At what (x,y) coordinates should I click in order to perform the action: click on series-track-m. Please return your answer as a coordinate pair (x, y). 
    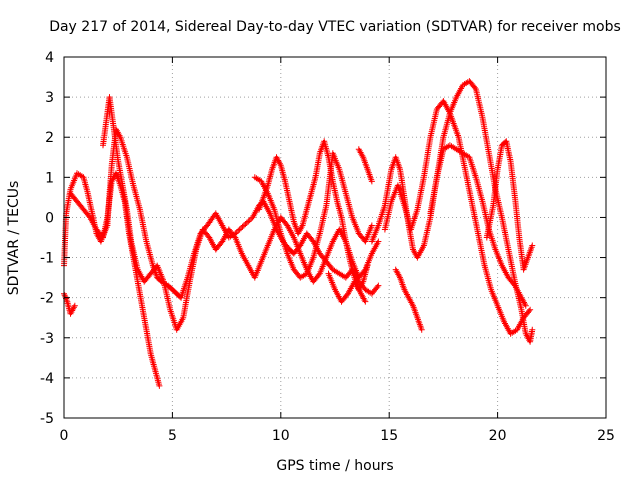
    Looking at the image, I should click on (509, 205).